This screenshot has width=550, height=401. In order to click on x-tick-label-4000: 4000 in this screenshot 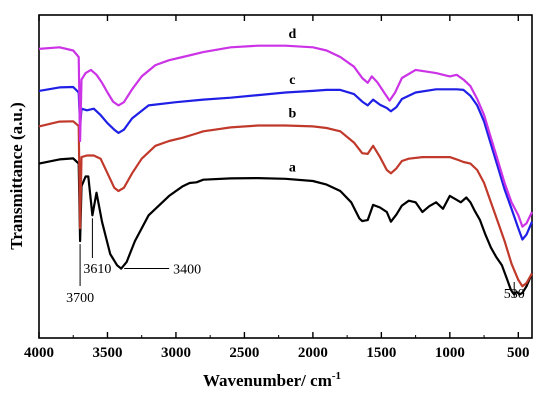, I will do `click(39, 353)`.